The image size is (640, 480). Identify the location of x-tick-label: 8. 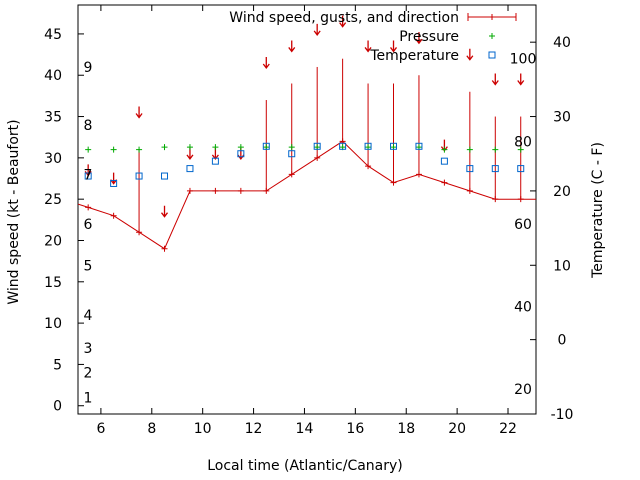
(151, 429).